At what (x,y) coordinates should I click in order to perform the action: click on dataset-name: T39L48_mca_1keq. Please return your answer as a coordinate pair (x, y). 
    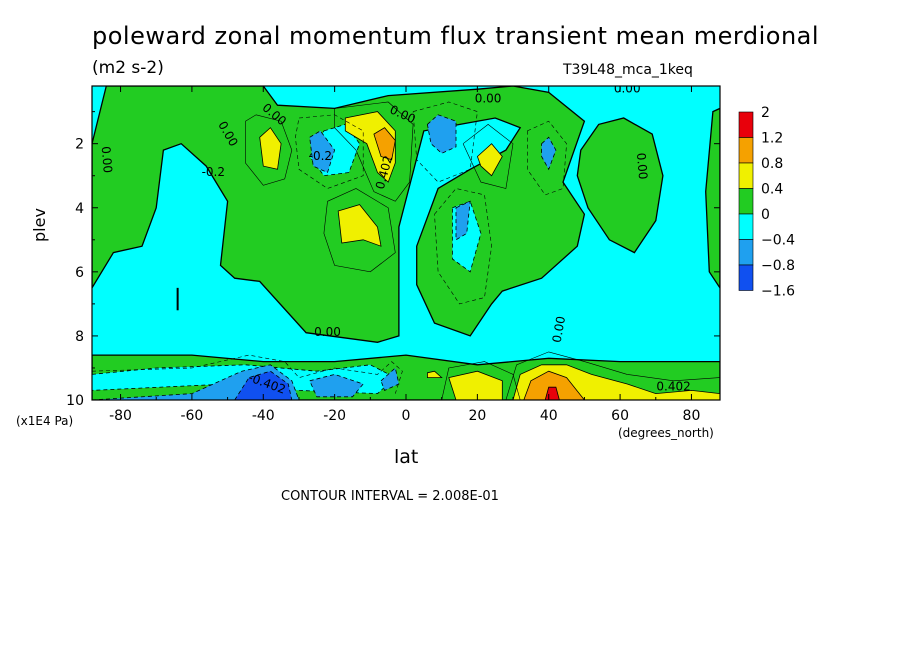
    Looking at the image, I should click on (628, 70).